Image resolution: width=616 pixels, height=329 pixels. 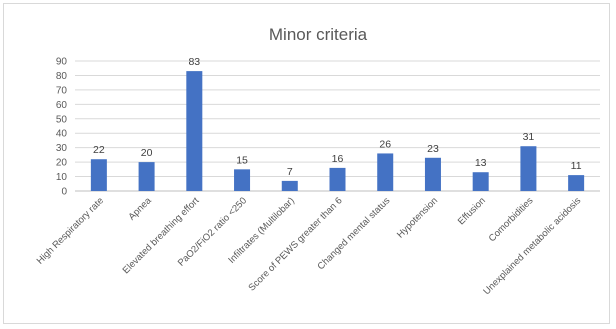 What do you see at coordinates (532, 246) in the screenshot?
I see `x-category-label: Unexplained metabolic acidosis` at bounding box center [532, 246].